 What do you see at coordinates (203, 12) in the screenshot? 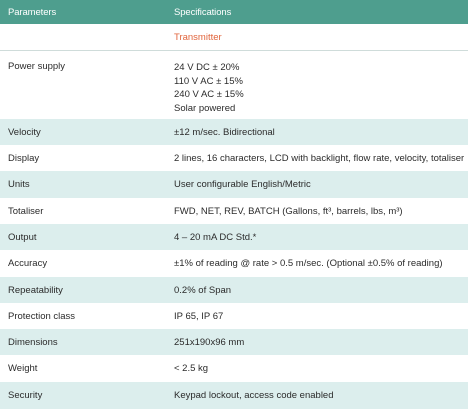
I see `header-specifications: Specifications` at bounding box center [203, 12].